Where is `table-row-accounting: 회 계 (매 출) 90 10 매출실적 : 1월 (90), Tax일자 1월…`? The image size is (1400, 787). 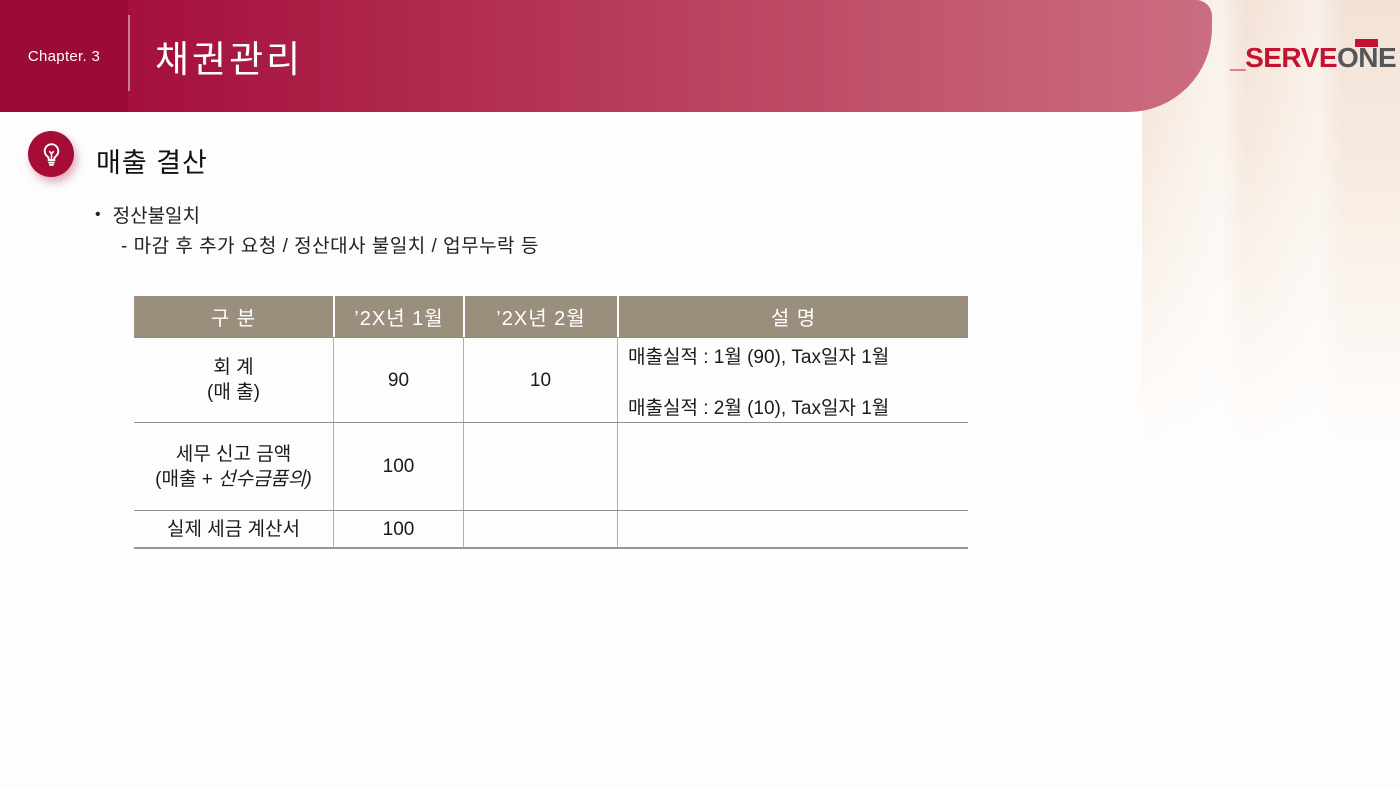 table-row-accounting: 회 계 (매 출) 90 10 매출실적 : 1월 (90), Tax일자 1월… is located at coordinates (551, 379).